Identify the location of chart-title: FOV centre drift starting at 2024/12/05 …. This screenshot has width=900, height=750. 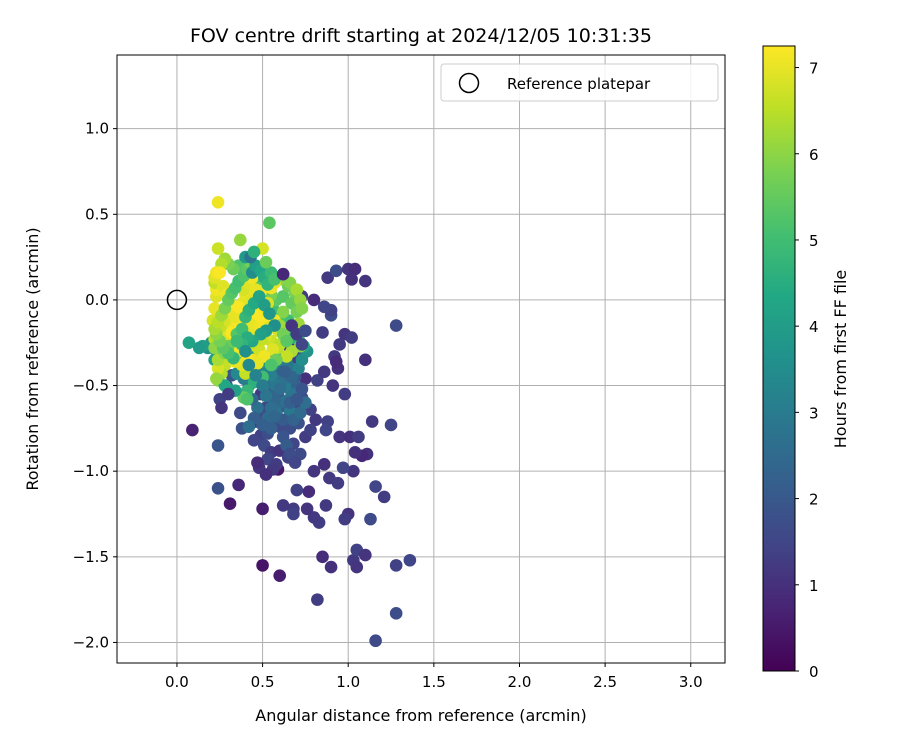
(421, 36).